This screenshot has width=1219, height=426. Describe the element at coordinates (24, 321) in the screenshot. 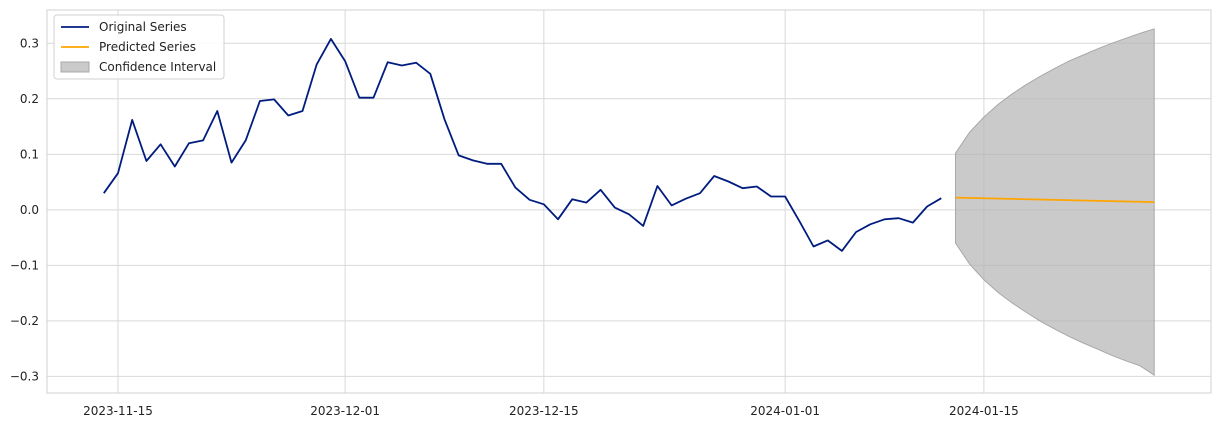

I see `y-tick-label: −0.2` at that location.